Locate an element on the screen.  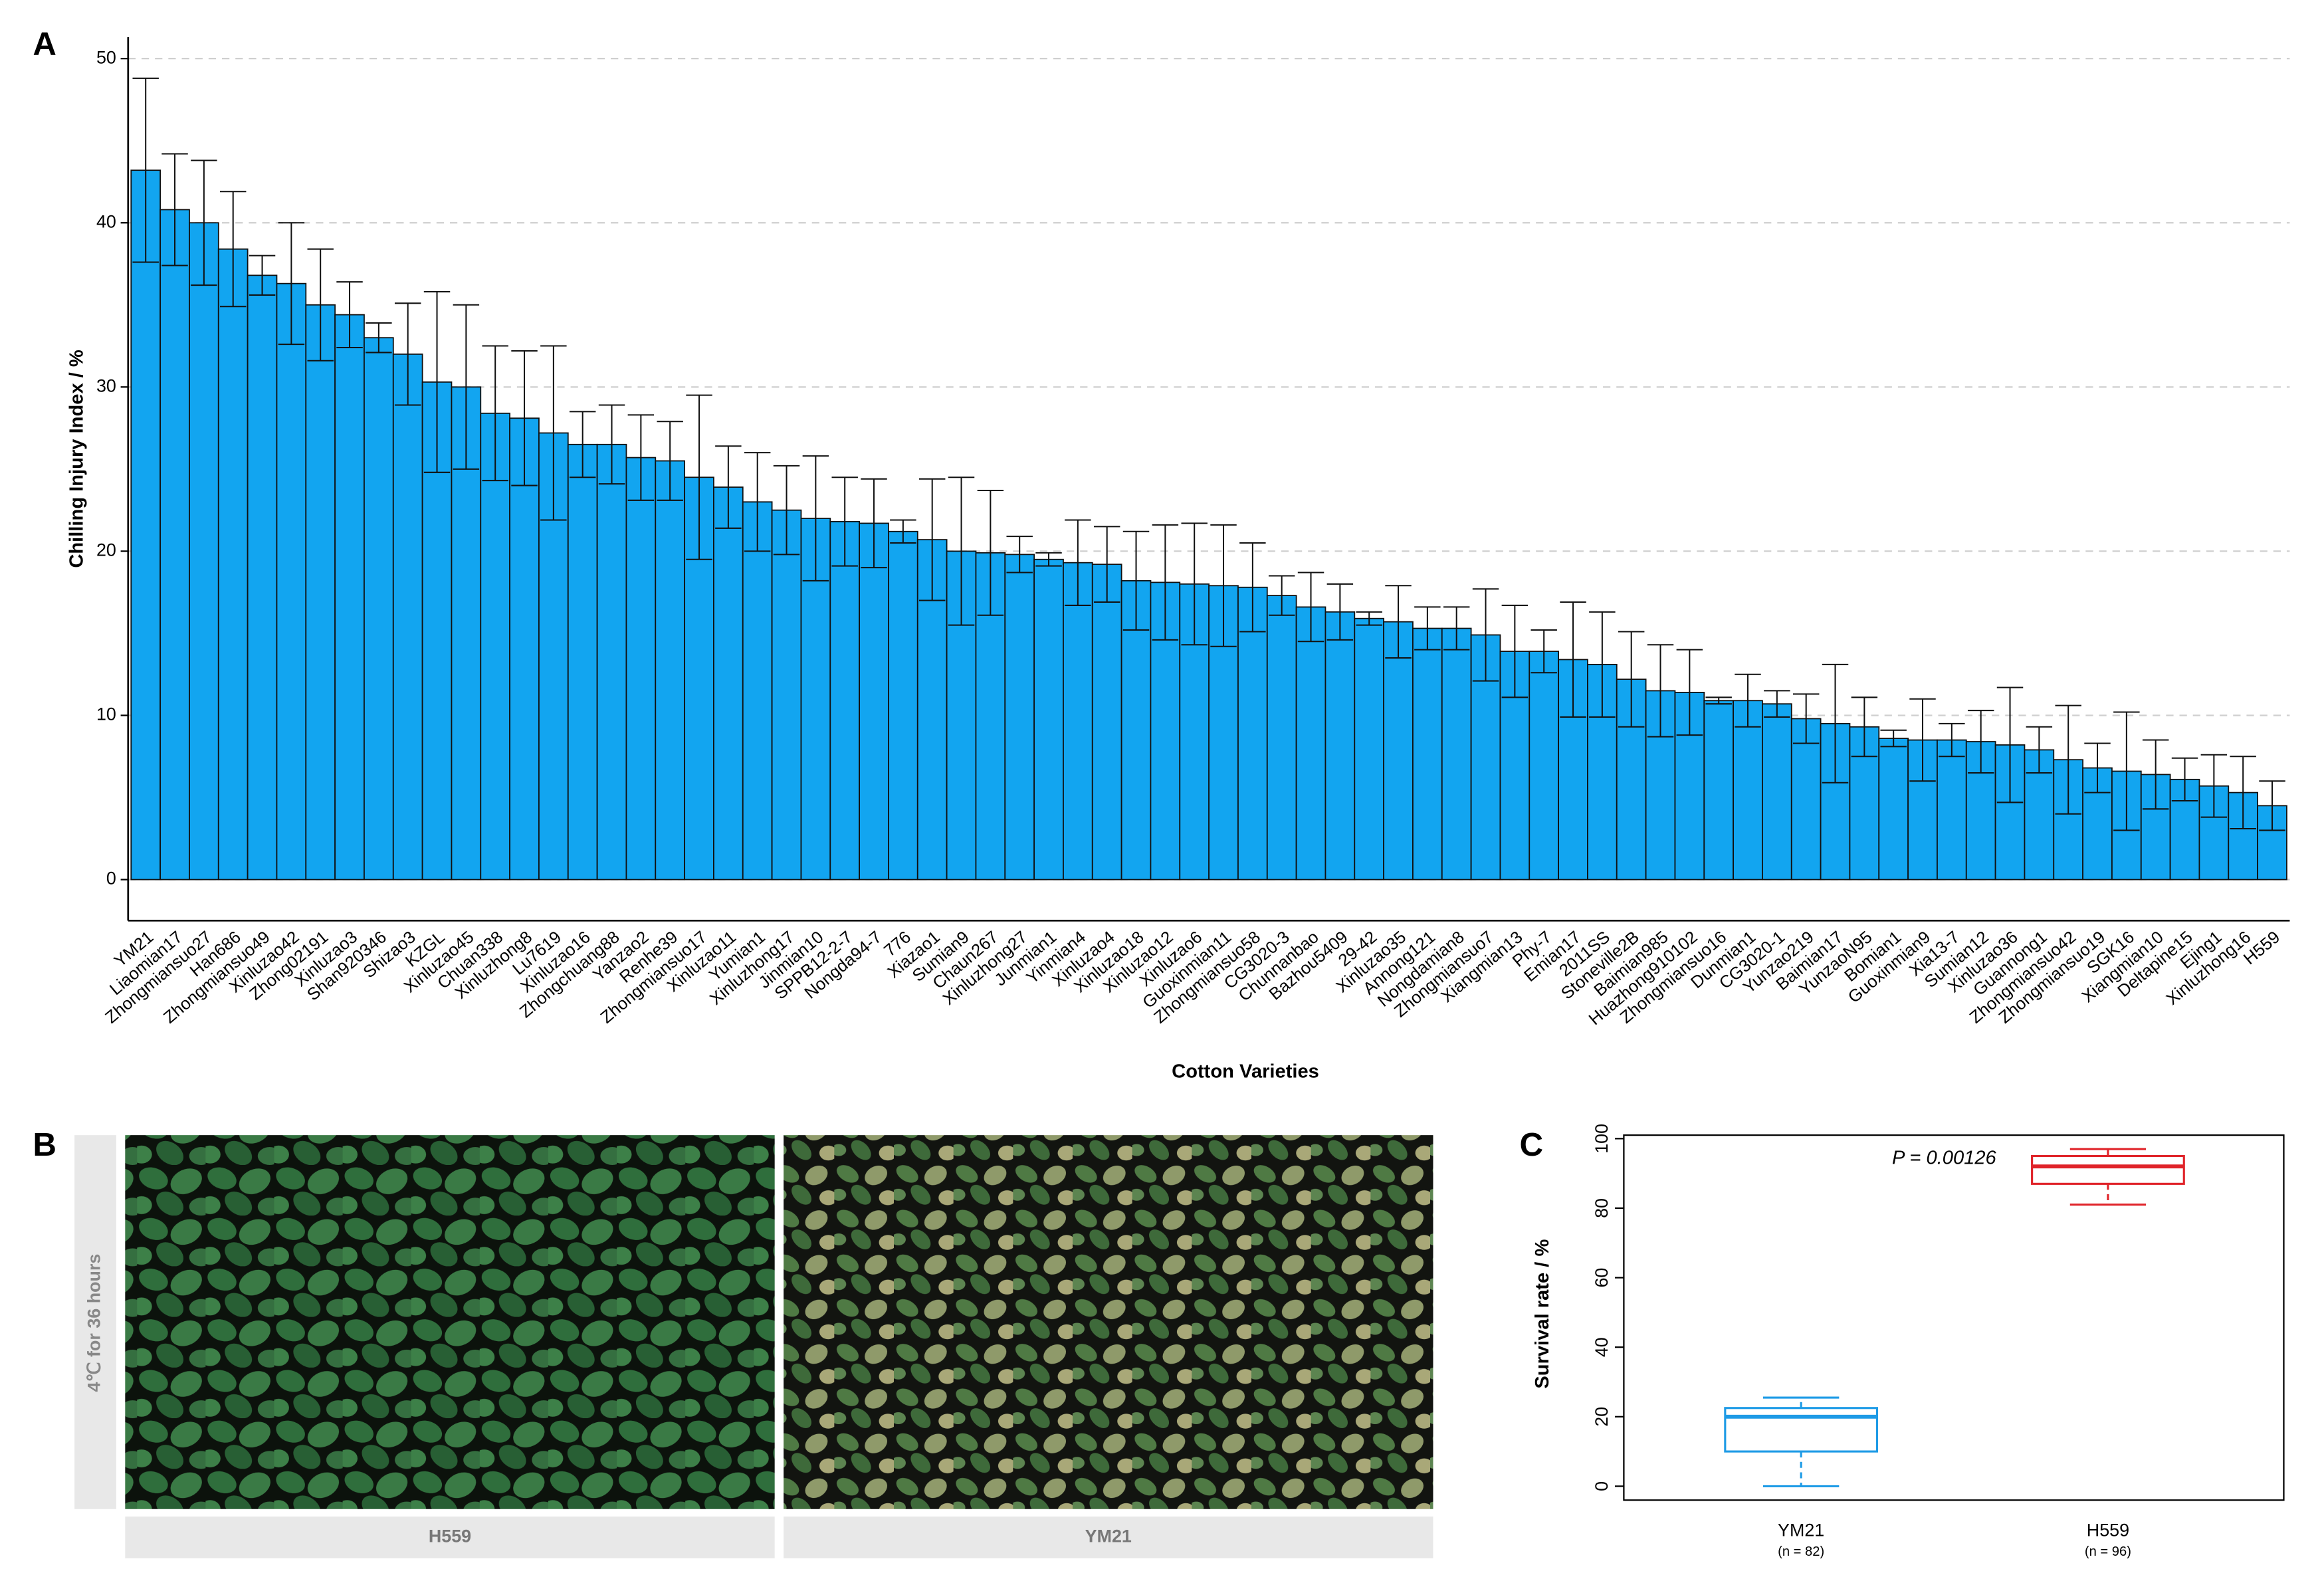
y-tick-label: 100 is located at coordinates (1602, 1139).